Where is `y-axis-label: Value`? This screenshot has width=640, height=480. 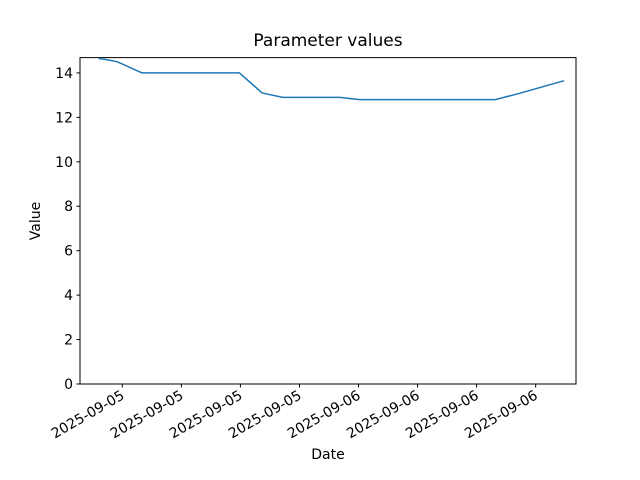
y-axis-label: Value is located at coordinates (36, 221).